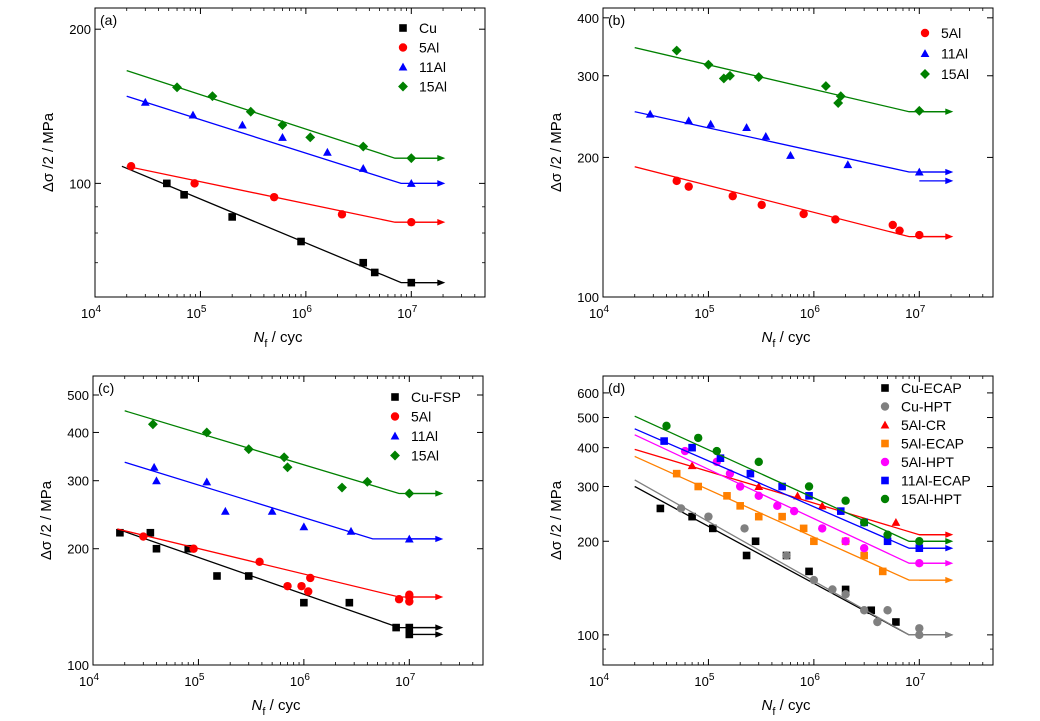 This screenshot has height=721, width=1040. I want to click on y-tick-label: 300, so click(588, 76).